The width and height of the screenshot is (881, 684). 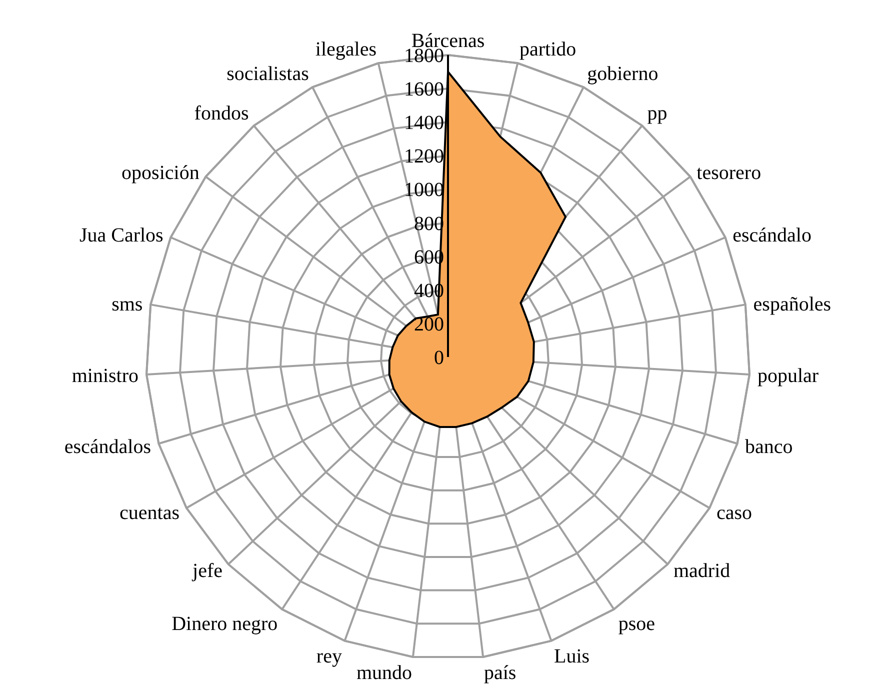 What do you see at coordinates (429, 324) in the screenshot?
I see `y-tick-label: 200` at bounding box center [429, 324].